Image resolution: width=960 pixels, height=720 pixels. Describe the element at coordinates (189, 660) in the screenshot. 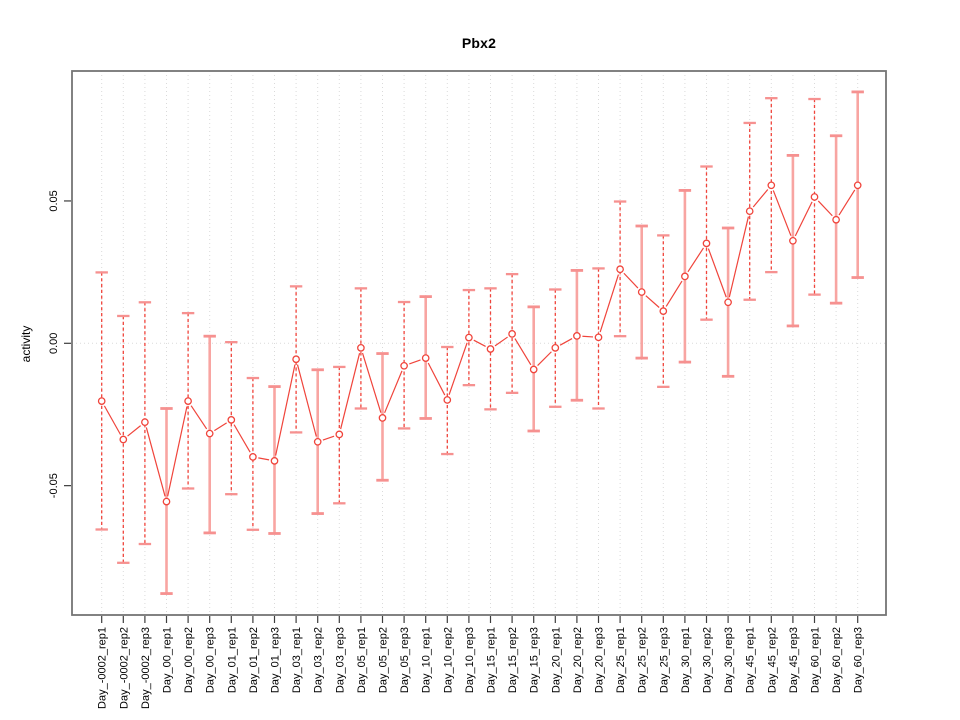

I see `x-tick-label: Day_00_rep2` at that location.